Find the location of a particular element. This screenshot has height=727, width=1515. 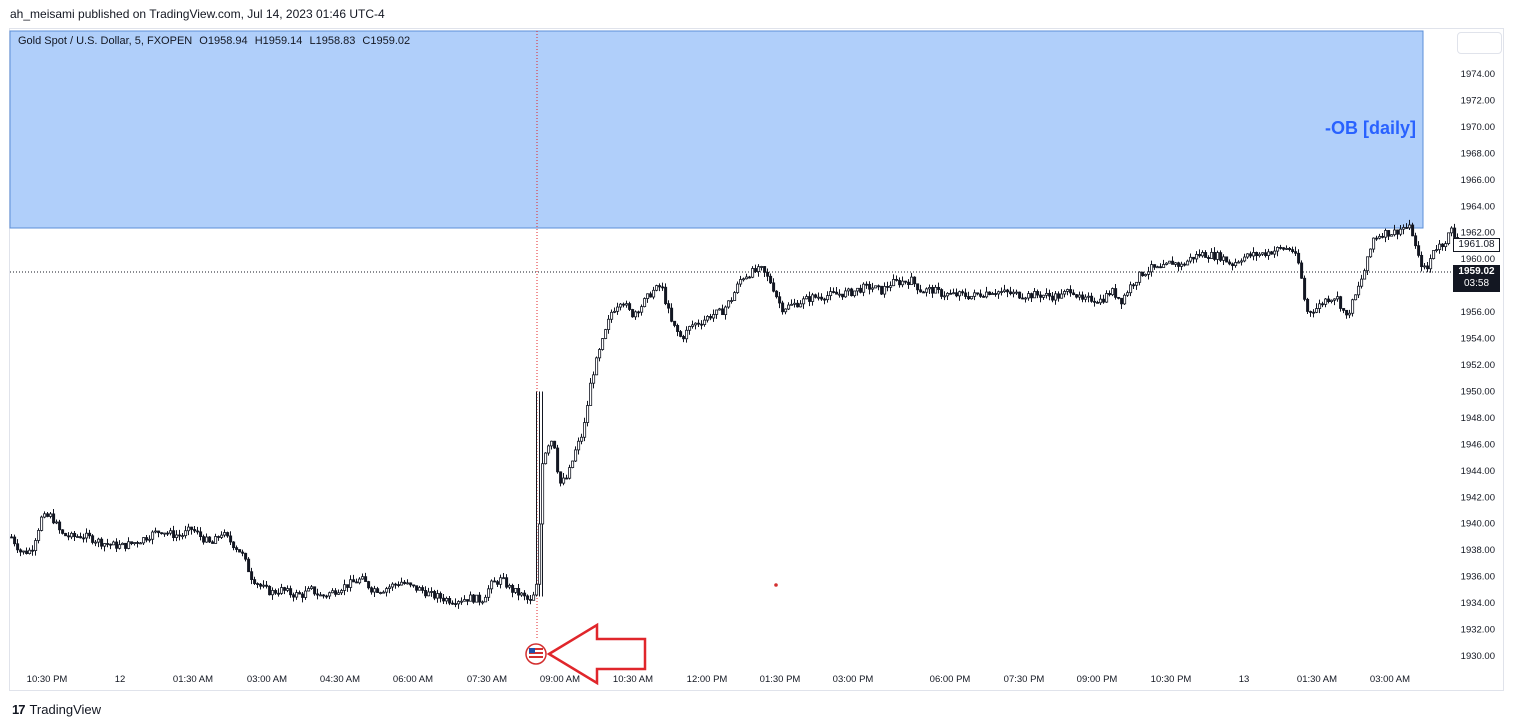

time-tick-label: 10:30 PM is located at coordinates (1171, 679).